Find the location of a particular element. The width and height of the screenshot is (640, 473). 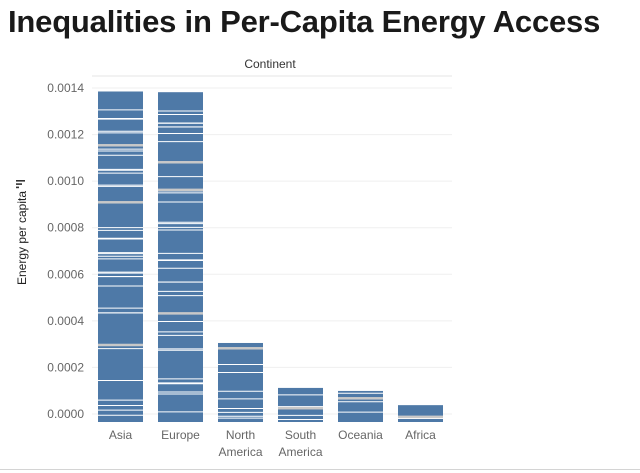

x-tick-label: Europe is located at coordinates (180, 435).